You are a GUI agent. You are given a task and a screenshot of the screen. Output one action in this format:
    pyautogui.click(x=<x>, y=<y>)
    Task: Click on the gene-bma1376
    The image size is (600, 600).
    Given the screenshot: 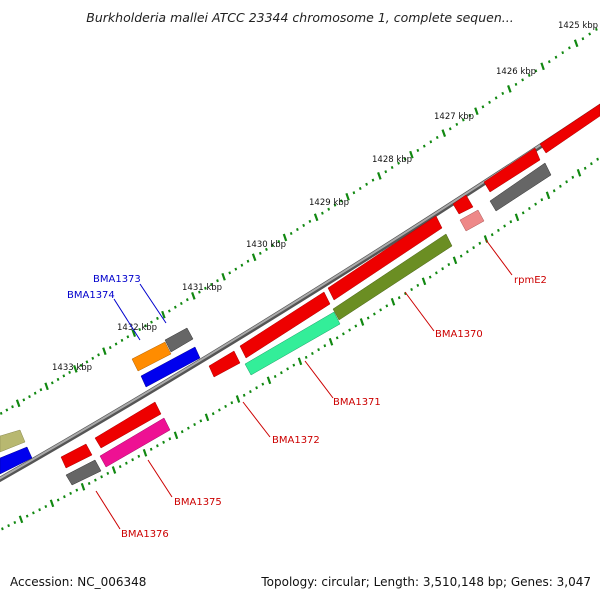 What is the action you would take?
    pyautogui.click(x=83, y=472)
    